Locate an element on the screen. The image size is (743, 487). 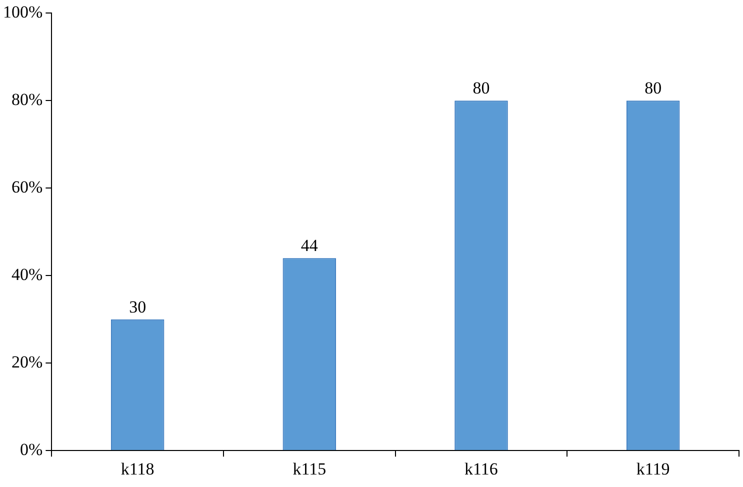
x-tick-label: k115 is located at coordinates (309, 468).